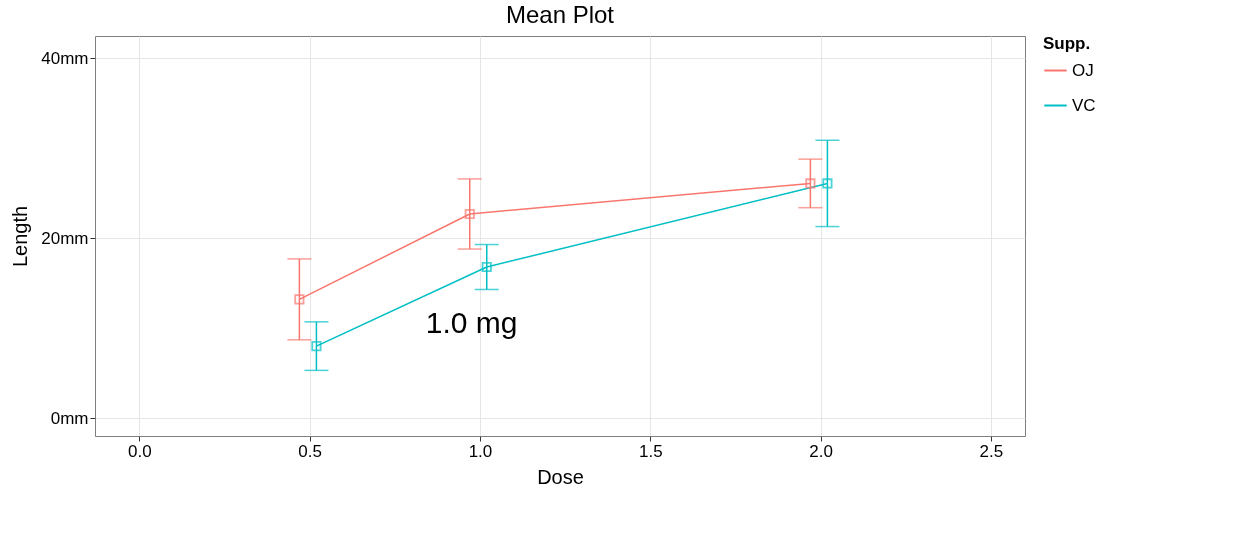  What do you see at coordinates (1067, 43) in the screenshot?
I see `legend-title: Supp.` at bounding box center [1067, 43].